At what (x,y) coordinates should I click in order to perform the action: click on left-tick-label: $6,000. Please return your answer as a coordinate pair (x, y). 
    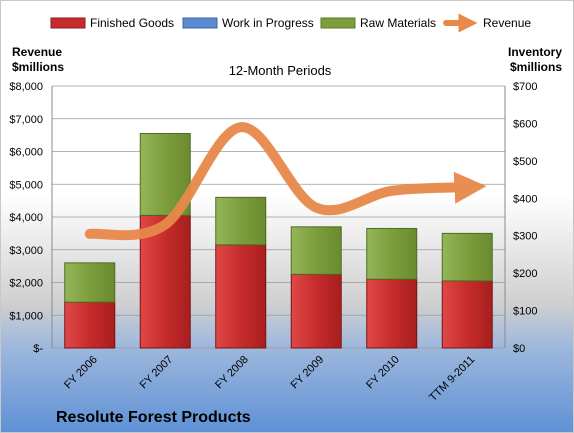
    Looking at the image, I should click on (26, 153).